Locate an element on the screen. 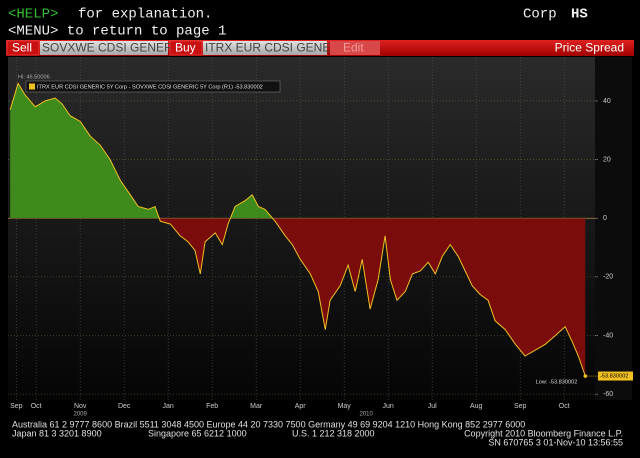 This screenshot has width=640, height=458. x-tick-label: Jan is located at coordinates (168, 406).